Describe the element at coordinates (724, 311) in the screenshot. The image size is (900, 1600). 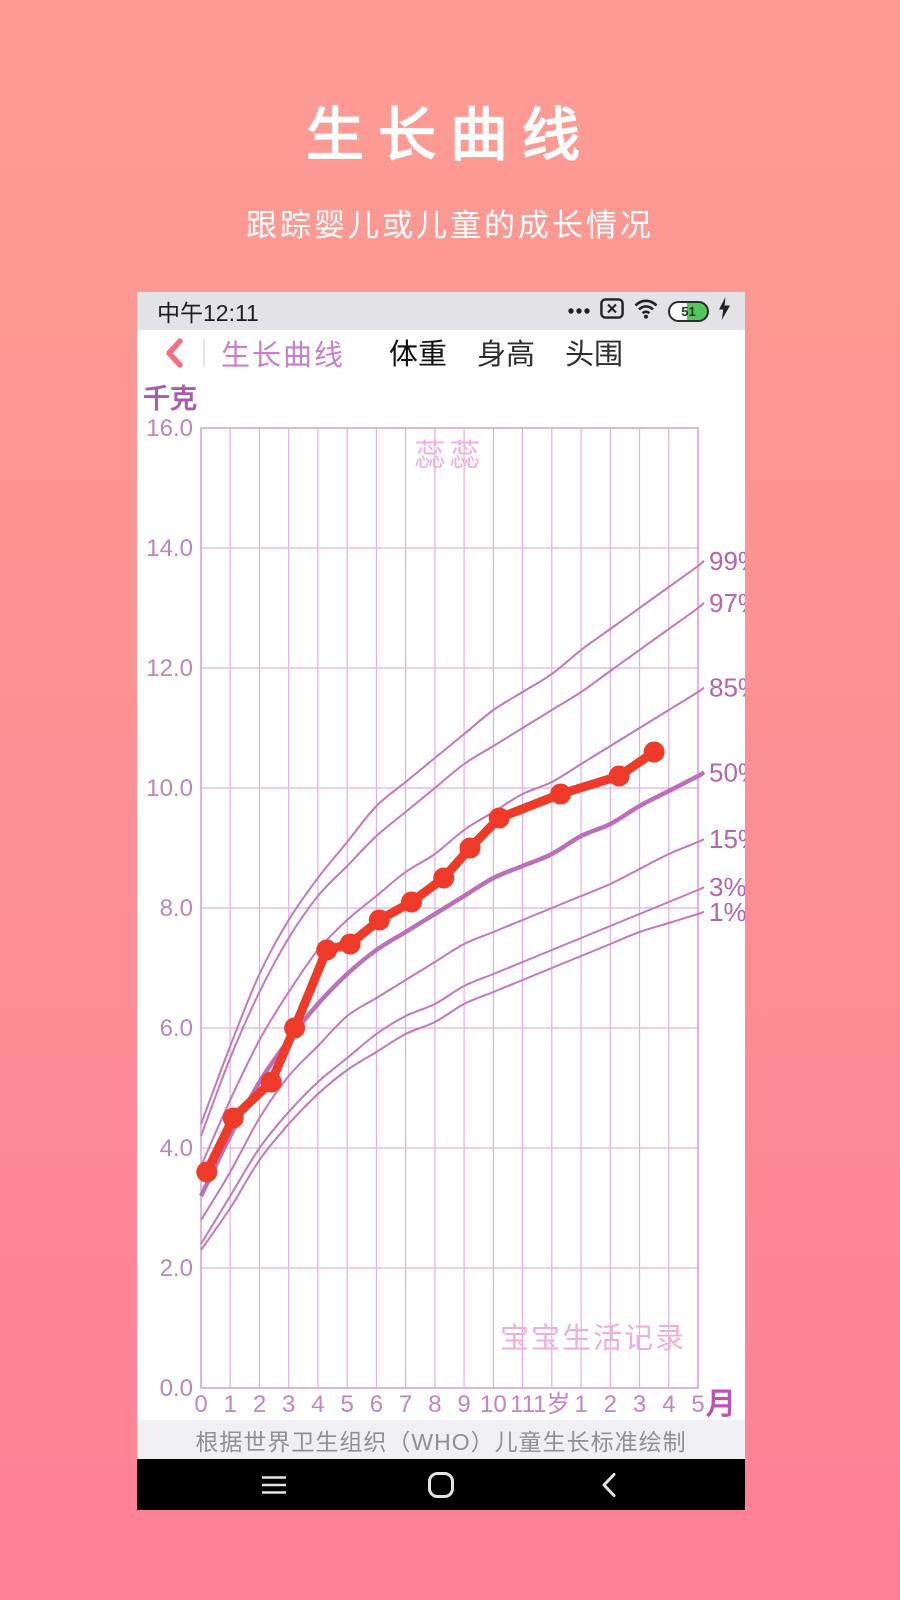
I see `charging-bolt-icon` at that location.